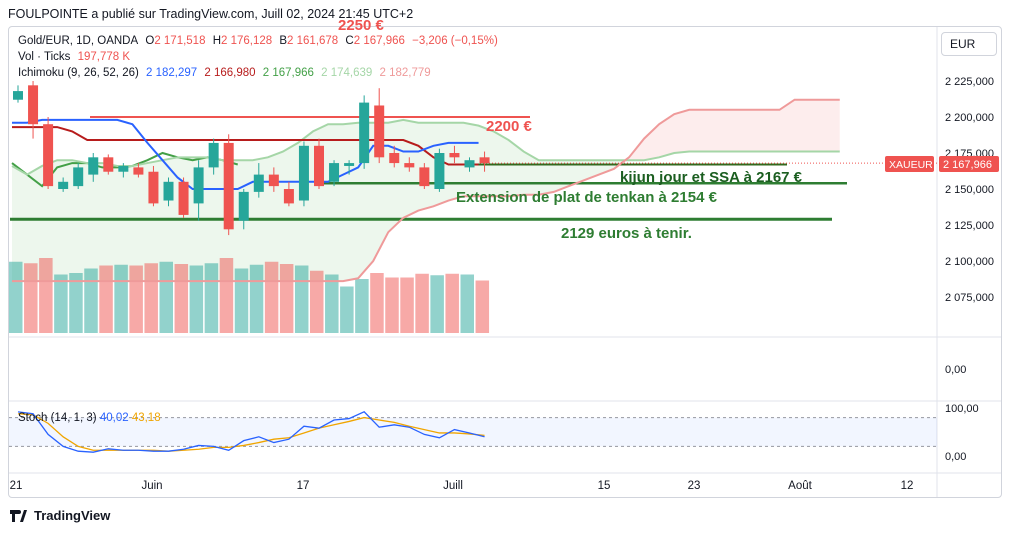 The height and width of the screenshot is (534, 1013). What do you see at coordinates (247, 41) in the screenshot?
I see `ohlc-high: 2 176,128` at bounding box center [247, 41].